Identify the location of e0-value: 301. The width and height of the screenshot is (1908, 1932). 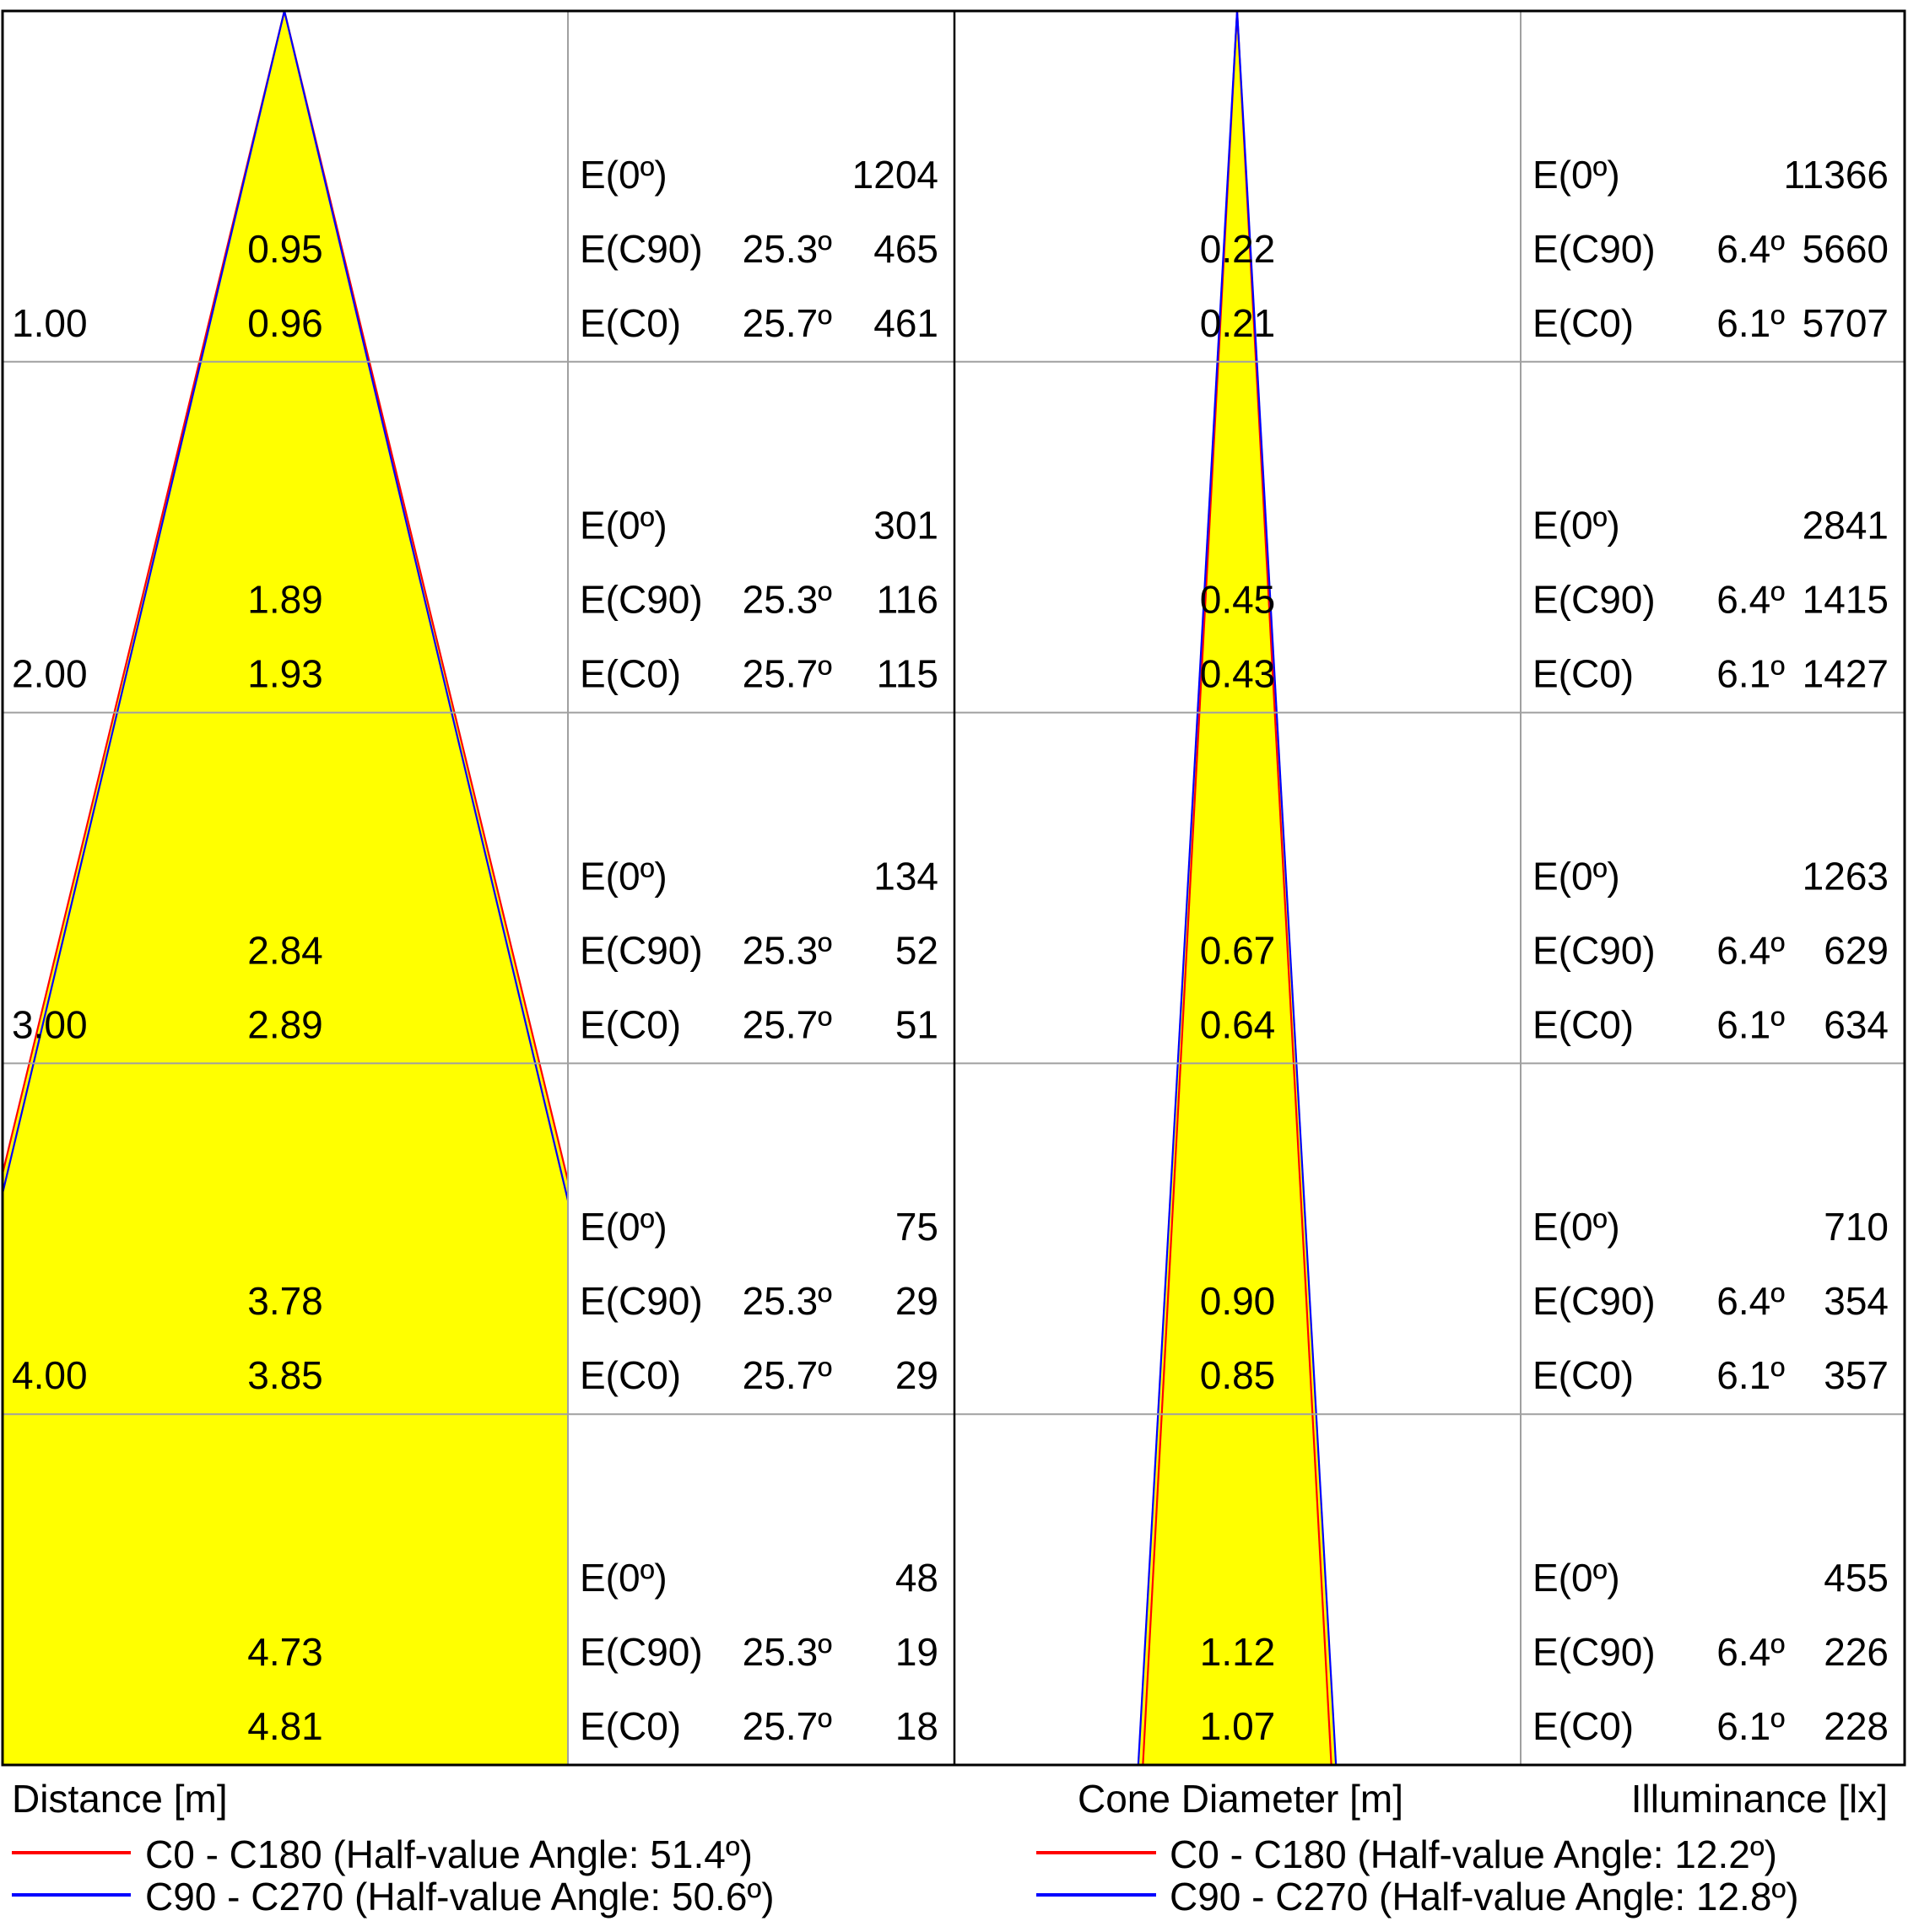
(906, 526).